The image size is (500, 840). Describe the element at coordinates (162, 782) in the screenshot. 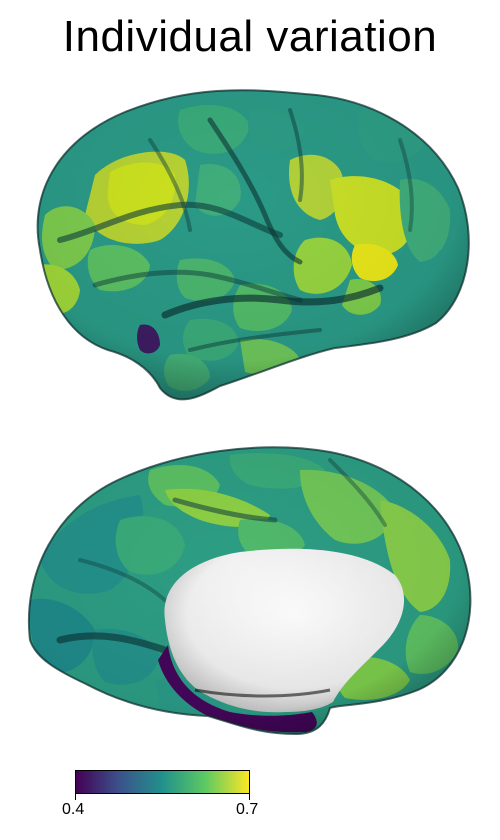

I see `colorbar` at that location.